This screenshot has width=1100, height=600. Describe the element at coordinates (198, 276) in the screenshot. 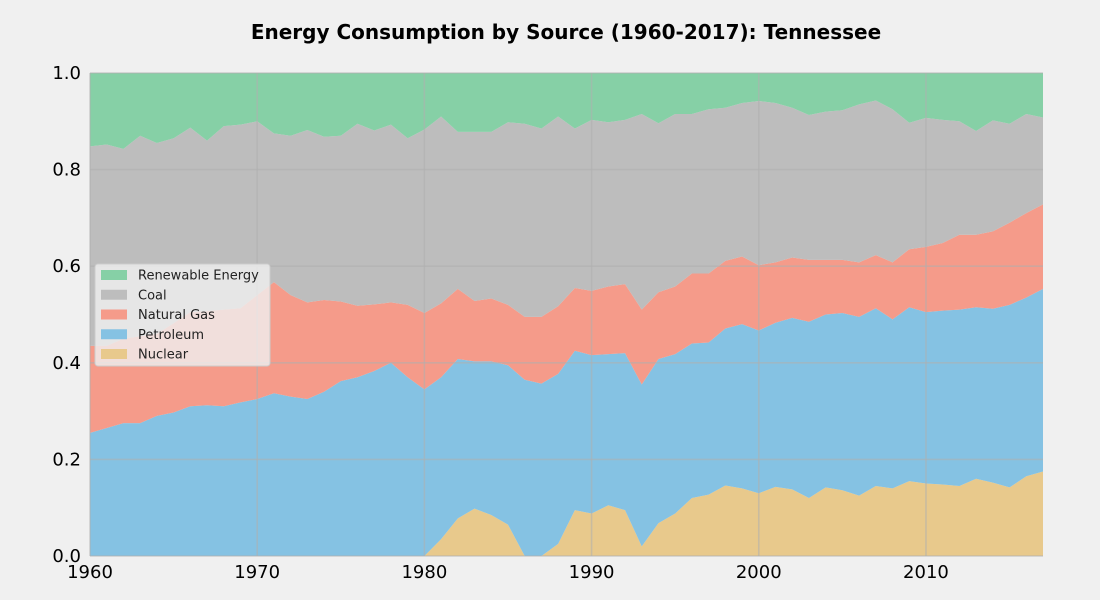

I see `legend-label-renewable-energy: Renewable Energy` at that location.